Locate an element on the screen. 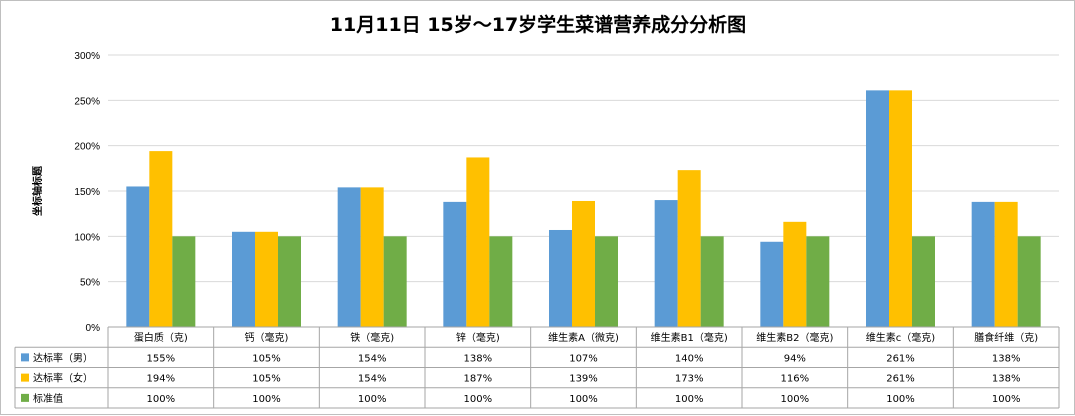 The image size is (1075, 416). data-label: 173% is located at coordinates (689, 379).